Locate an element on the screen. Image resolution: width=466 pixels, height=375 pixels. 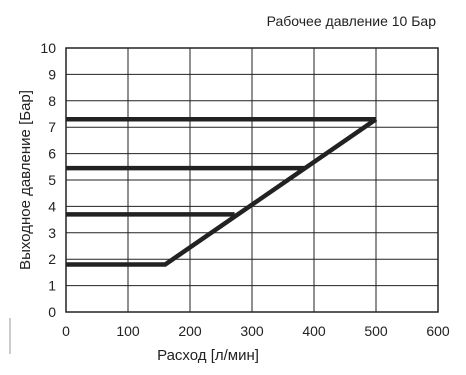
x-axis-title: Расход [л/мин] is located at coordinates (208, 355).